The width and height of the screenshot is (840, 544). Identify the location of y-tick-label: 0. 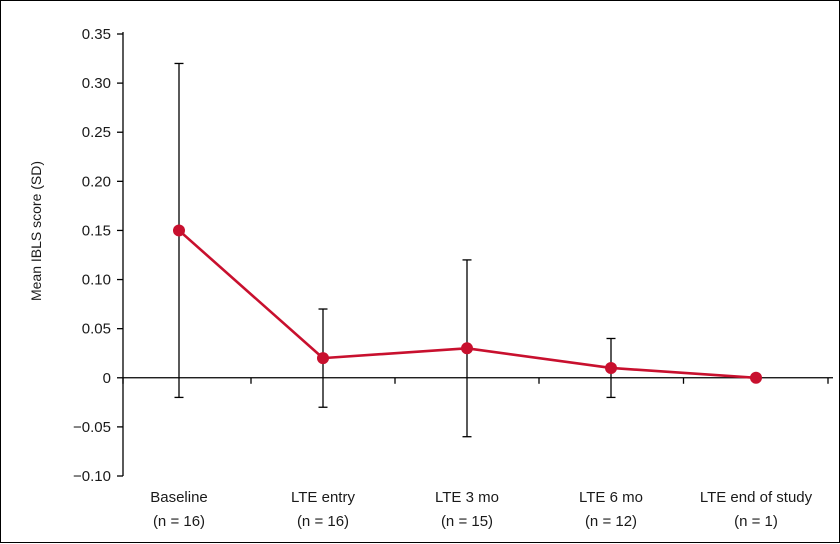
(107, 378).